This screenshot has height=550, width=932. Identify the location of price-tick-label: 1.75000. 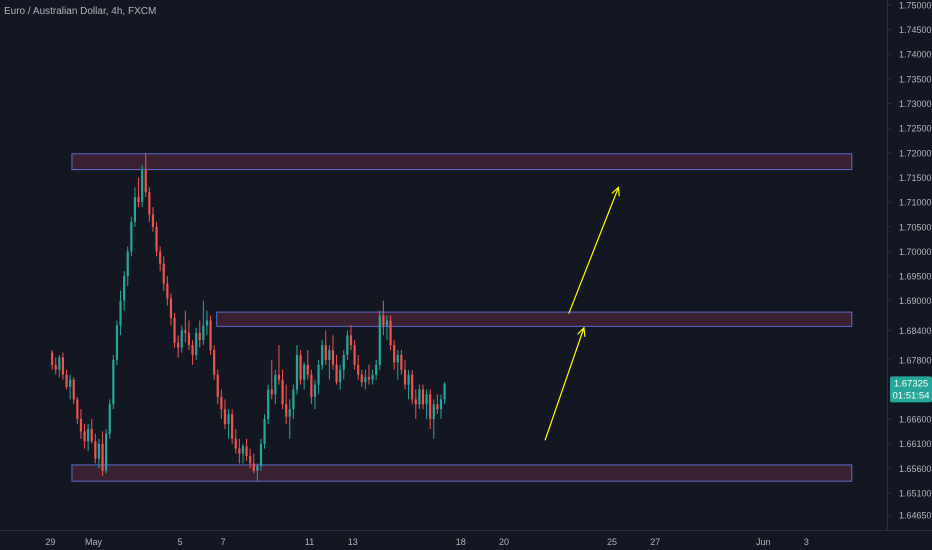
(915, 5).